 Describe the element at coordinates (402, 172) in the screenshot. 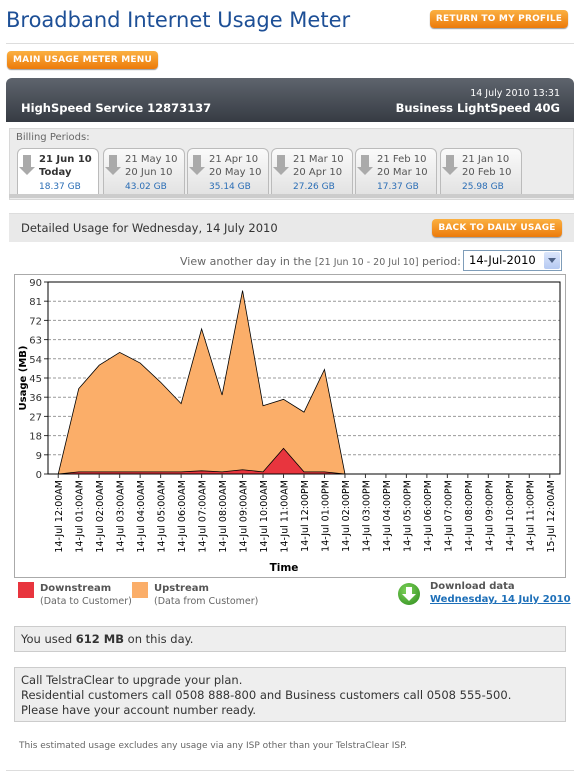

I see `tab-end: 20 Mar 10` at that location.